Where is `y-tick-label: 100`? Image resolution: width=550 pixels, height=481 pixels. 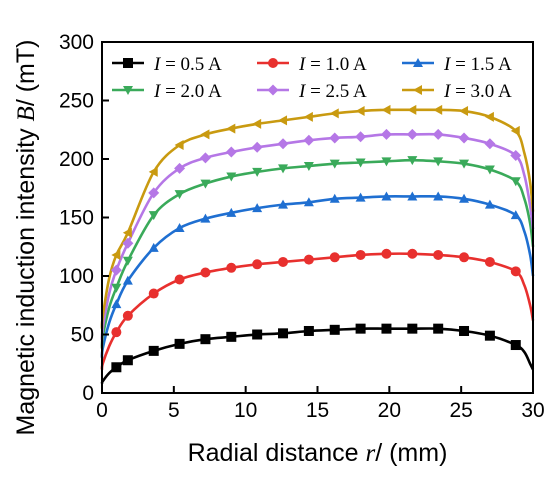
y-tick-label: 100 is located at coordinates (76, 276).